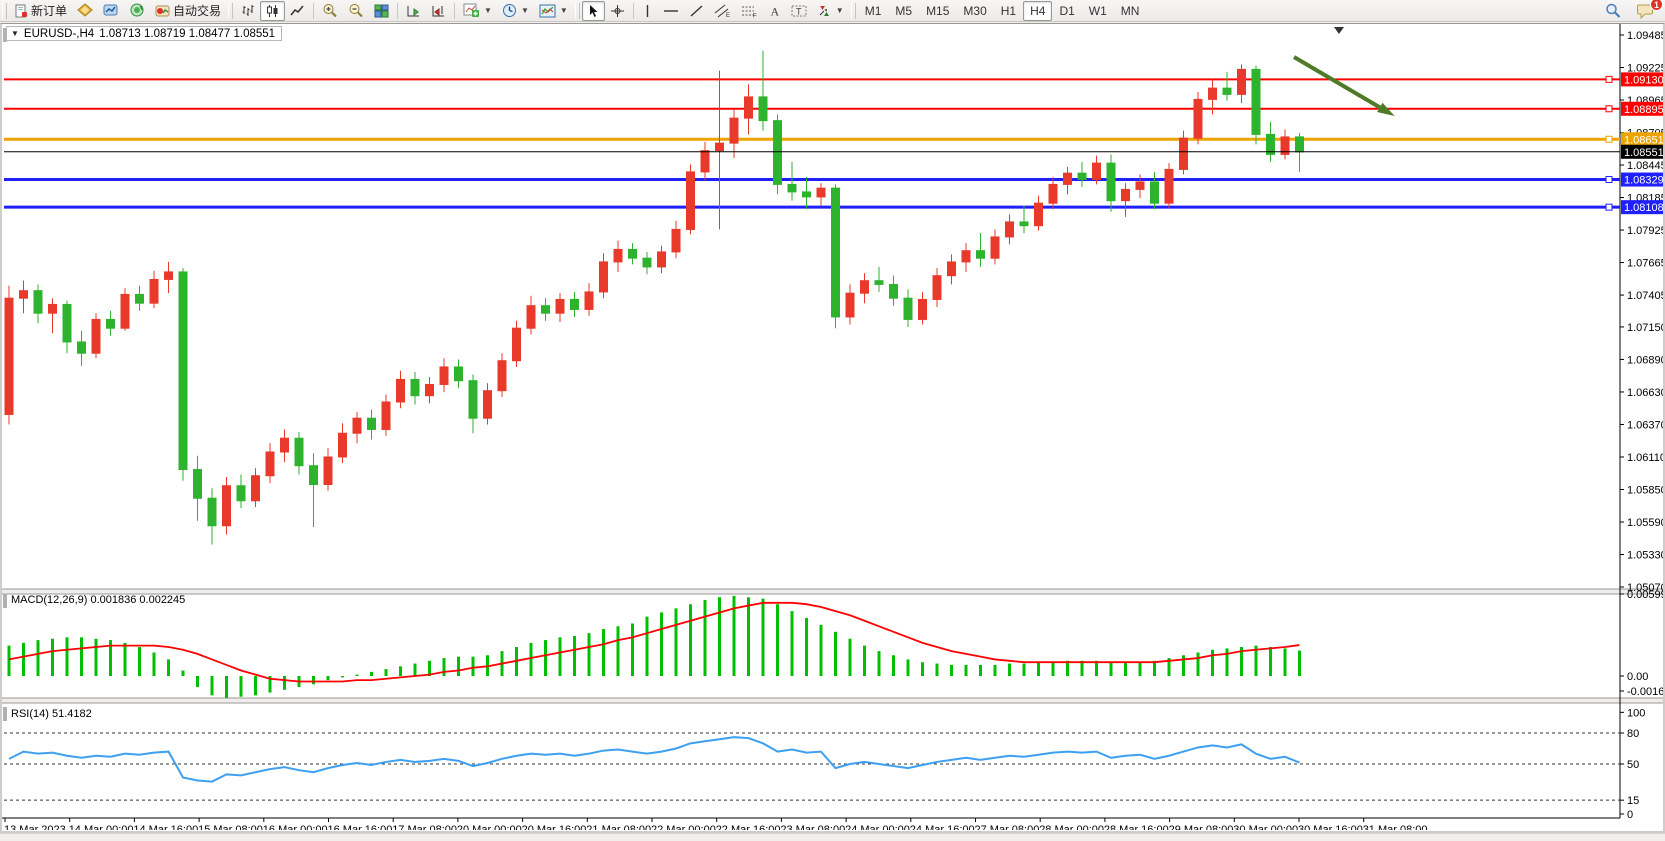  Describe the element at coordinates (15, 33) in the screenshot. I see `chevron-down-icon: ▼` at that location.